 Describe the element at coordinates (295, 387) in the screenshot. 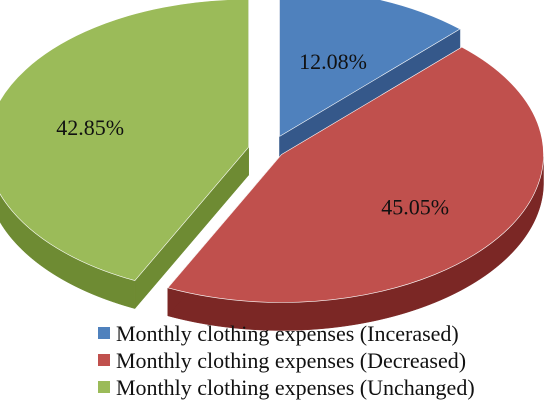

I see `legend-label: Monthly clothing expenses (Unchanged)` at that location.